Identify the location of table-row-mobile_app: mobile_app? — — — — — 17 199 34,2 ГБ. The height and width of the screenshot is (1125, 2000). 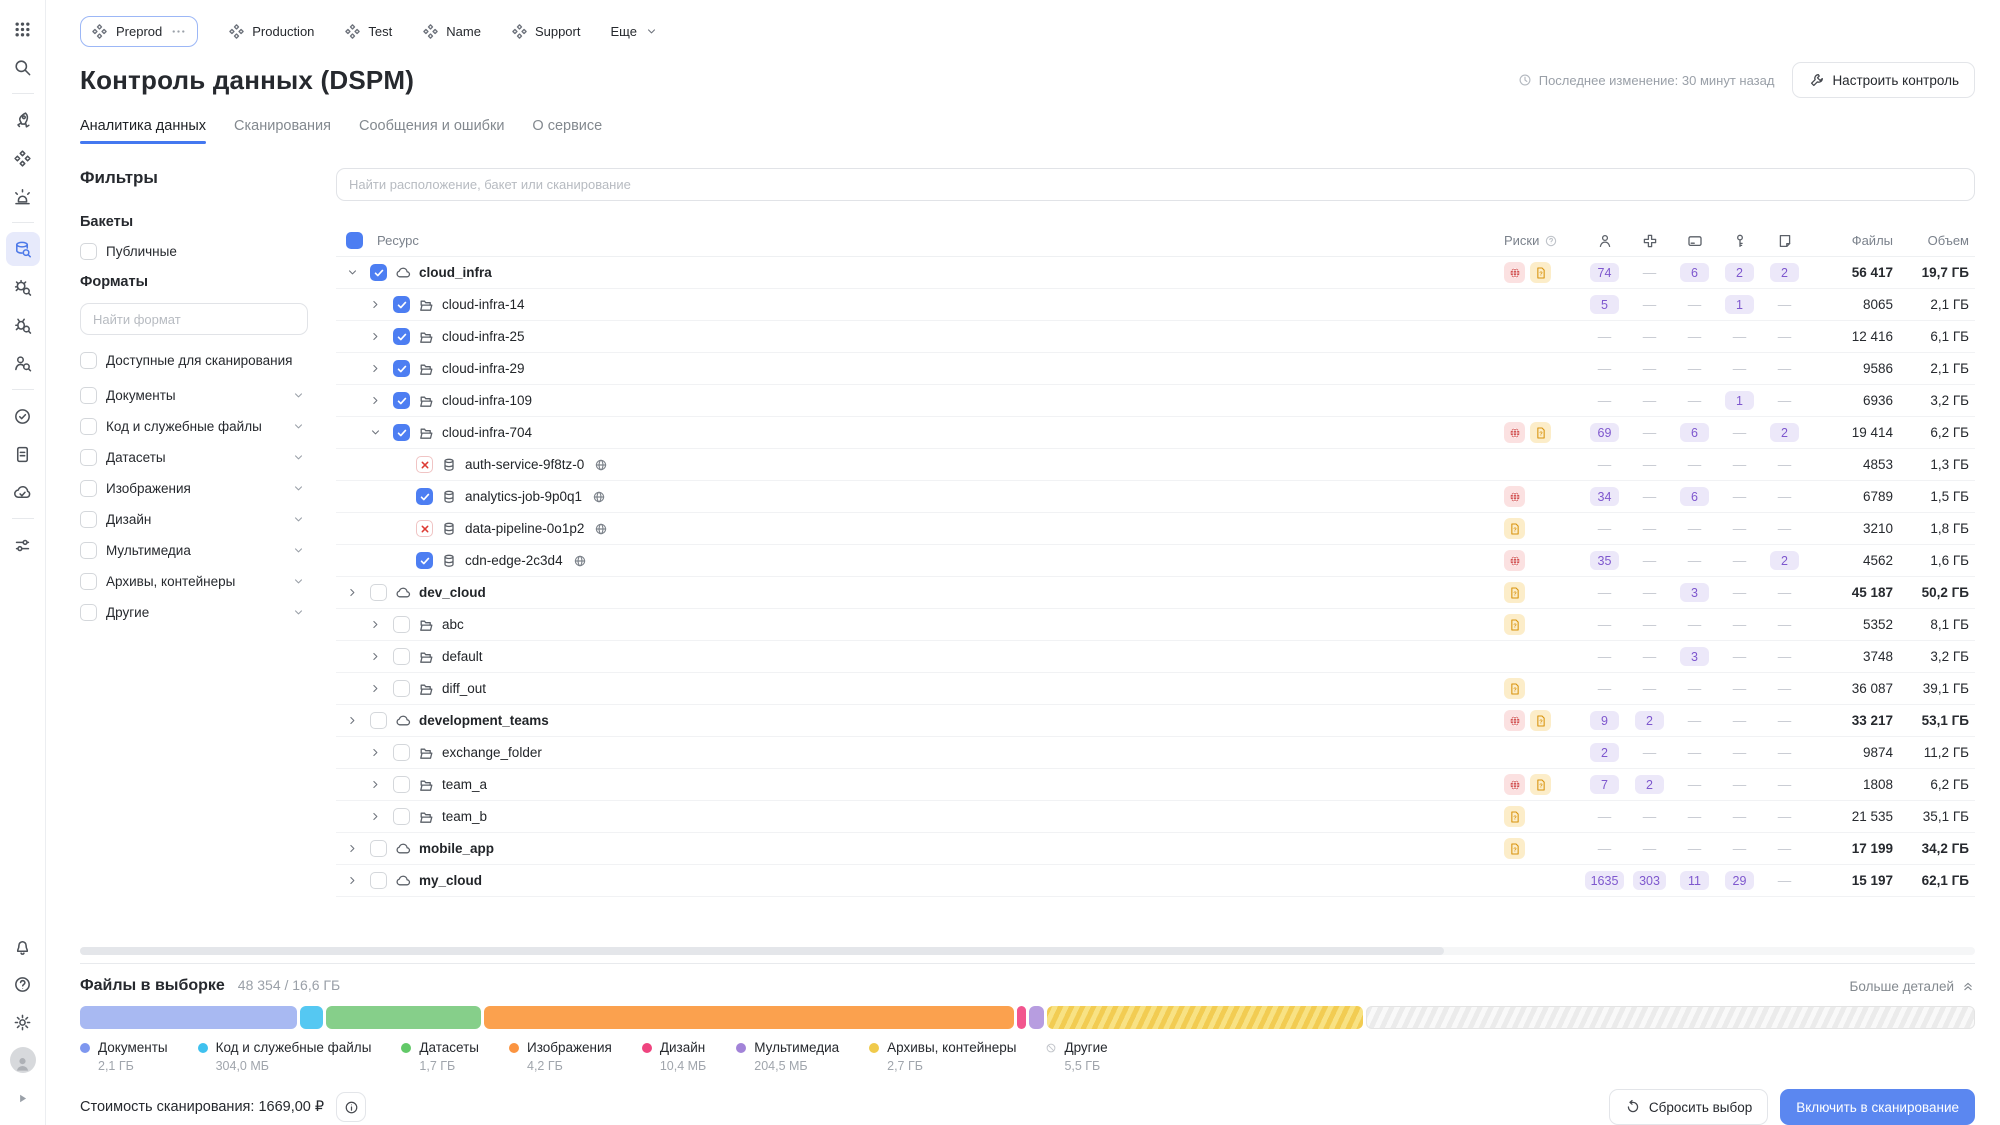
(1155, 849).